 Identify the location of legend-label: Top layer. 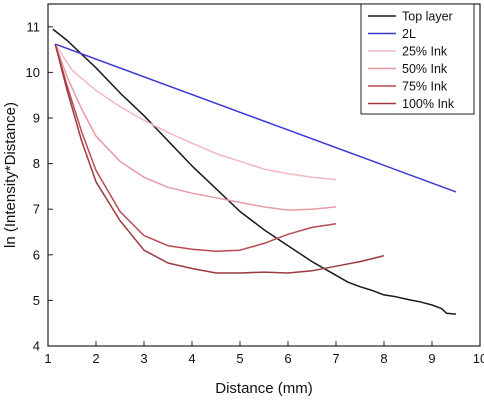
(427, 17).